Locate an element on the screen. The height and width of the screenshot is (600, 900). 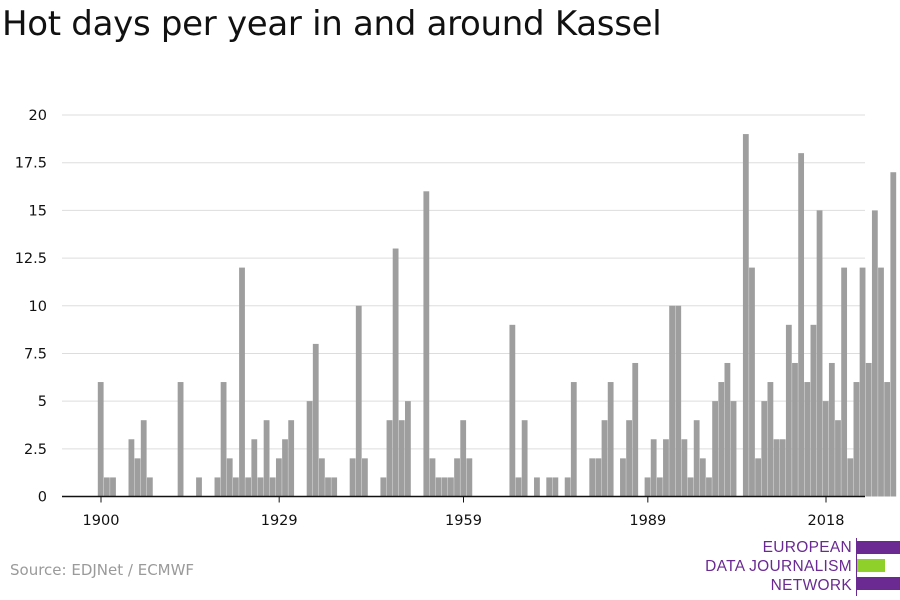
y-tick-label: 20 is located at coordinates (38, 116).